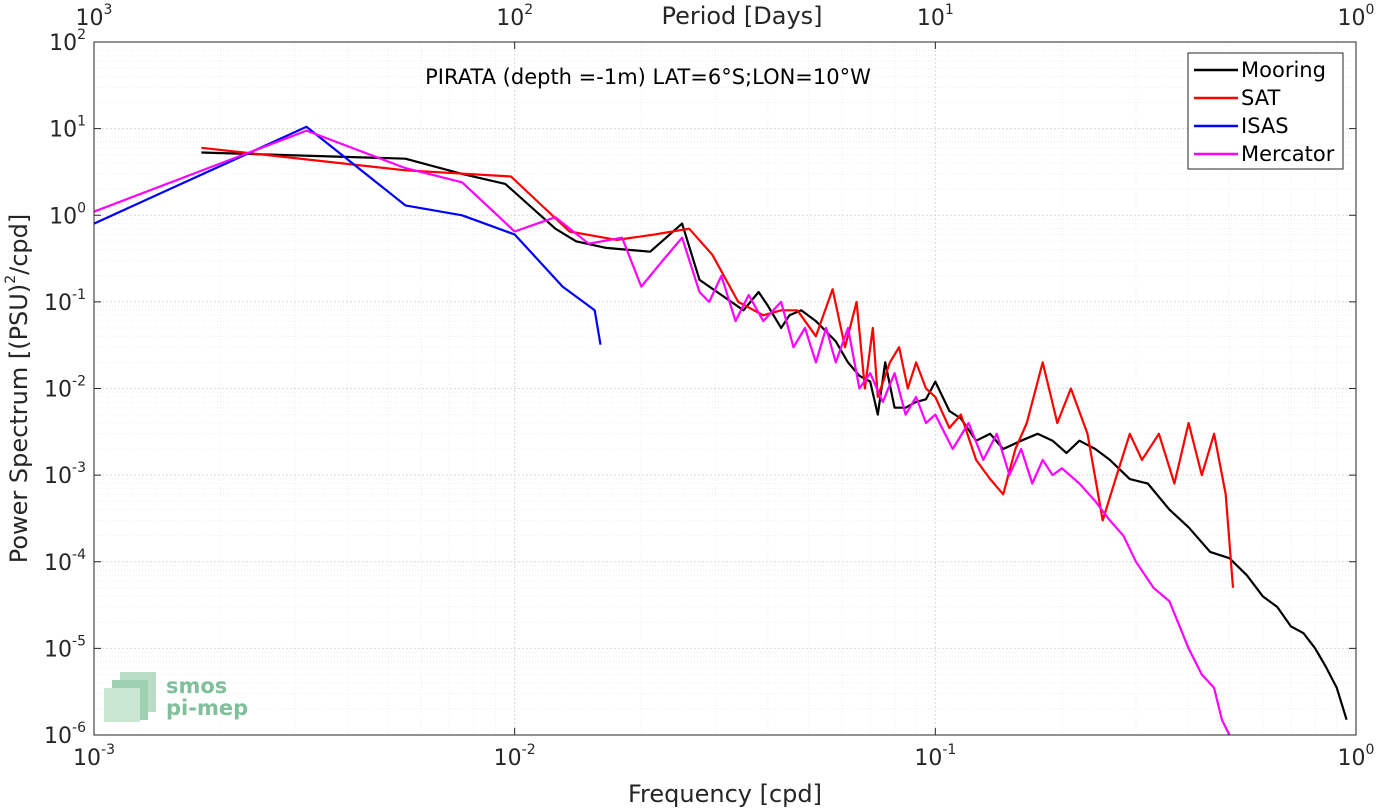 This screenshot has width=1377, height=809. Describe the element at coordinates (79, 382) in the screenshot. I see `y-tick-label-exp: -2` at that location.